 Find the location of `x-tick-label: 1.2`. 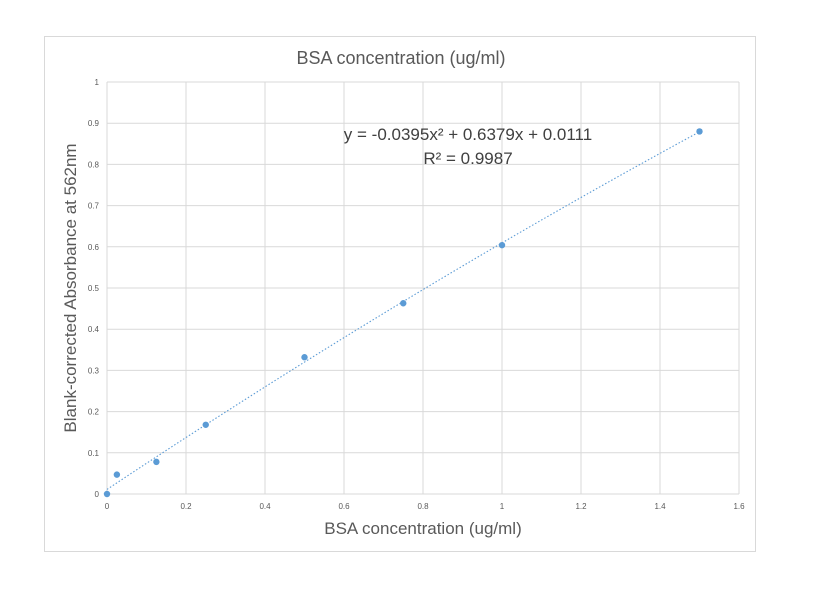

x-tick-label: 1.2 is located at coordinates (581, 506).